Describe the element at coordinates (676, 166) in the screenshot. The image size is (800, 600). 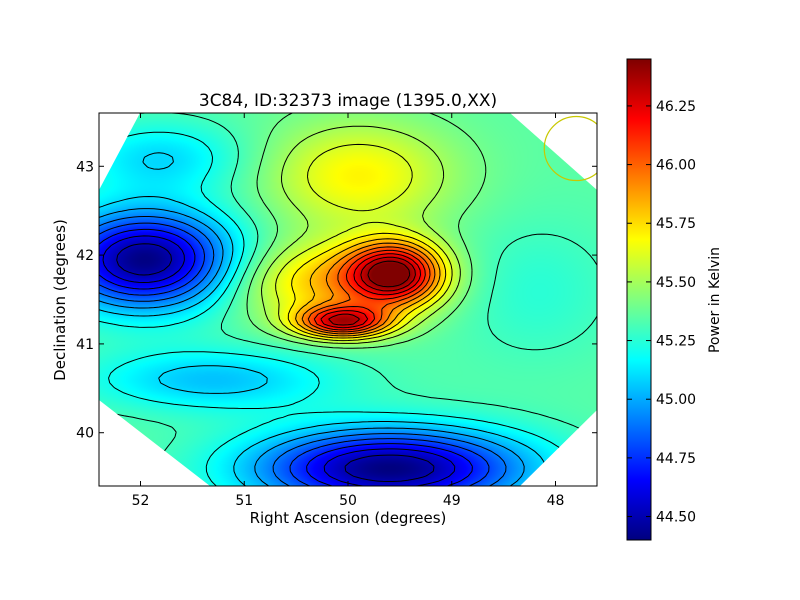
I see `colorbar-tick-label: 46.00` at that location.